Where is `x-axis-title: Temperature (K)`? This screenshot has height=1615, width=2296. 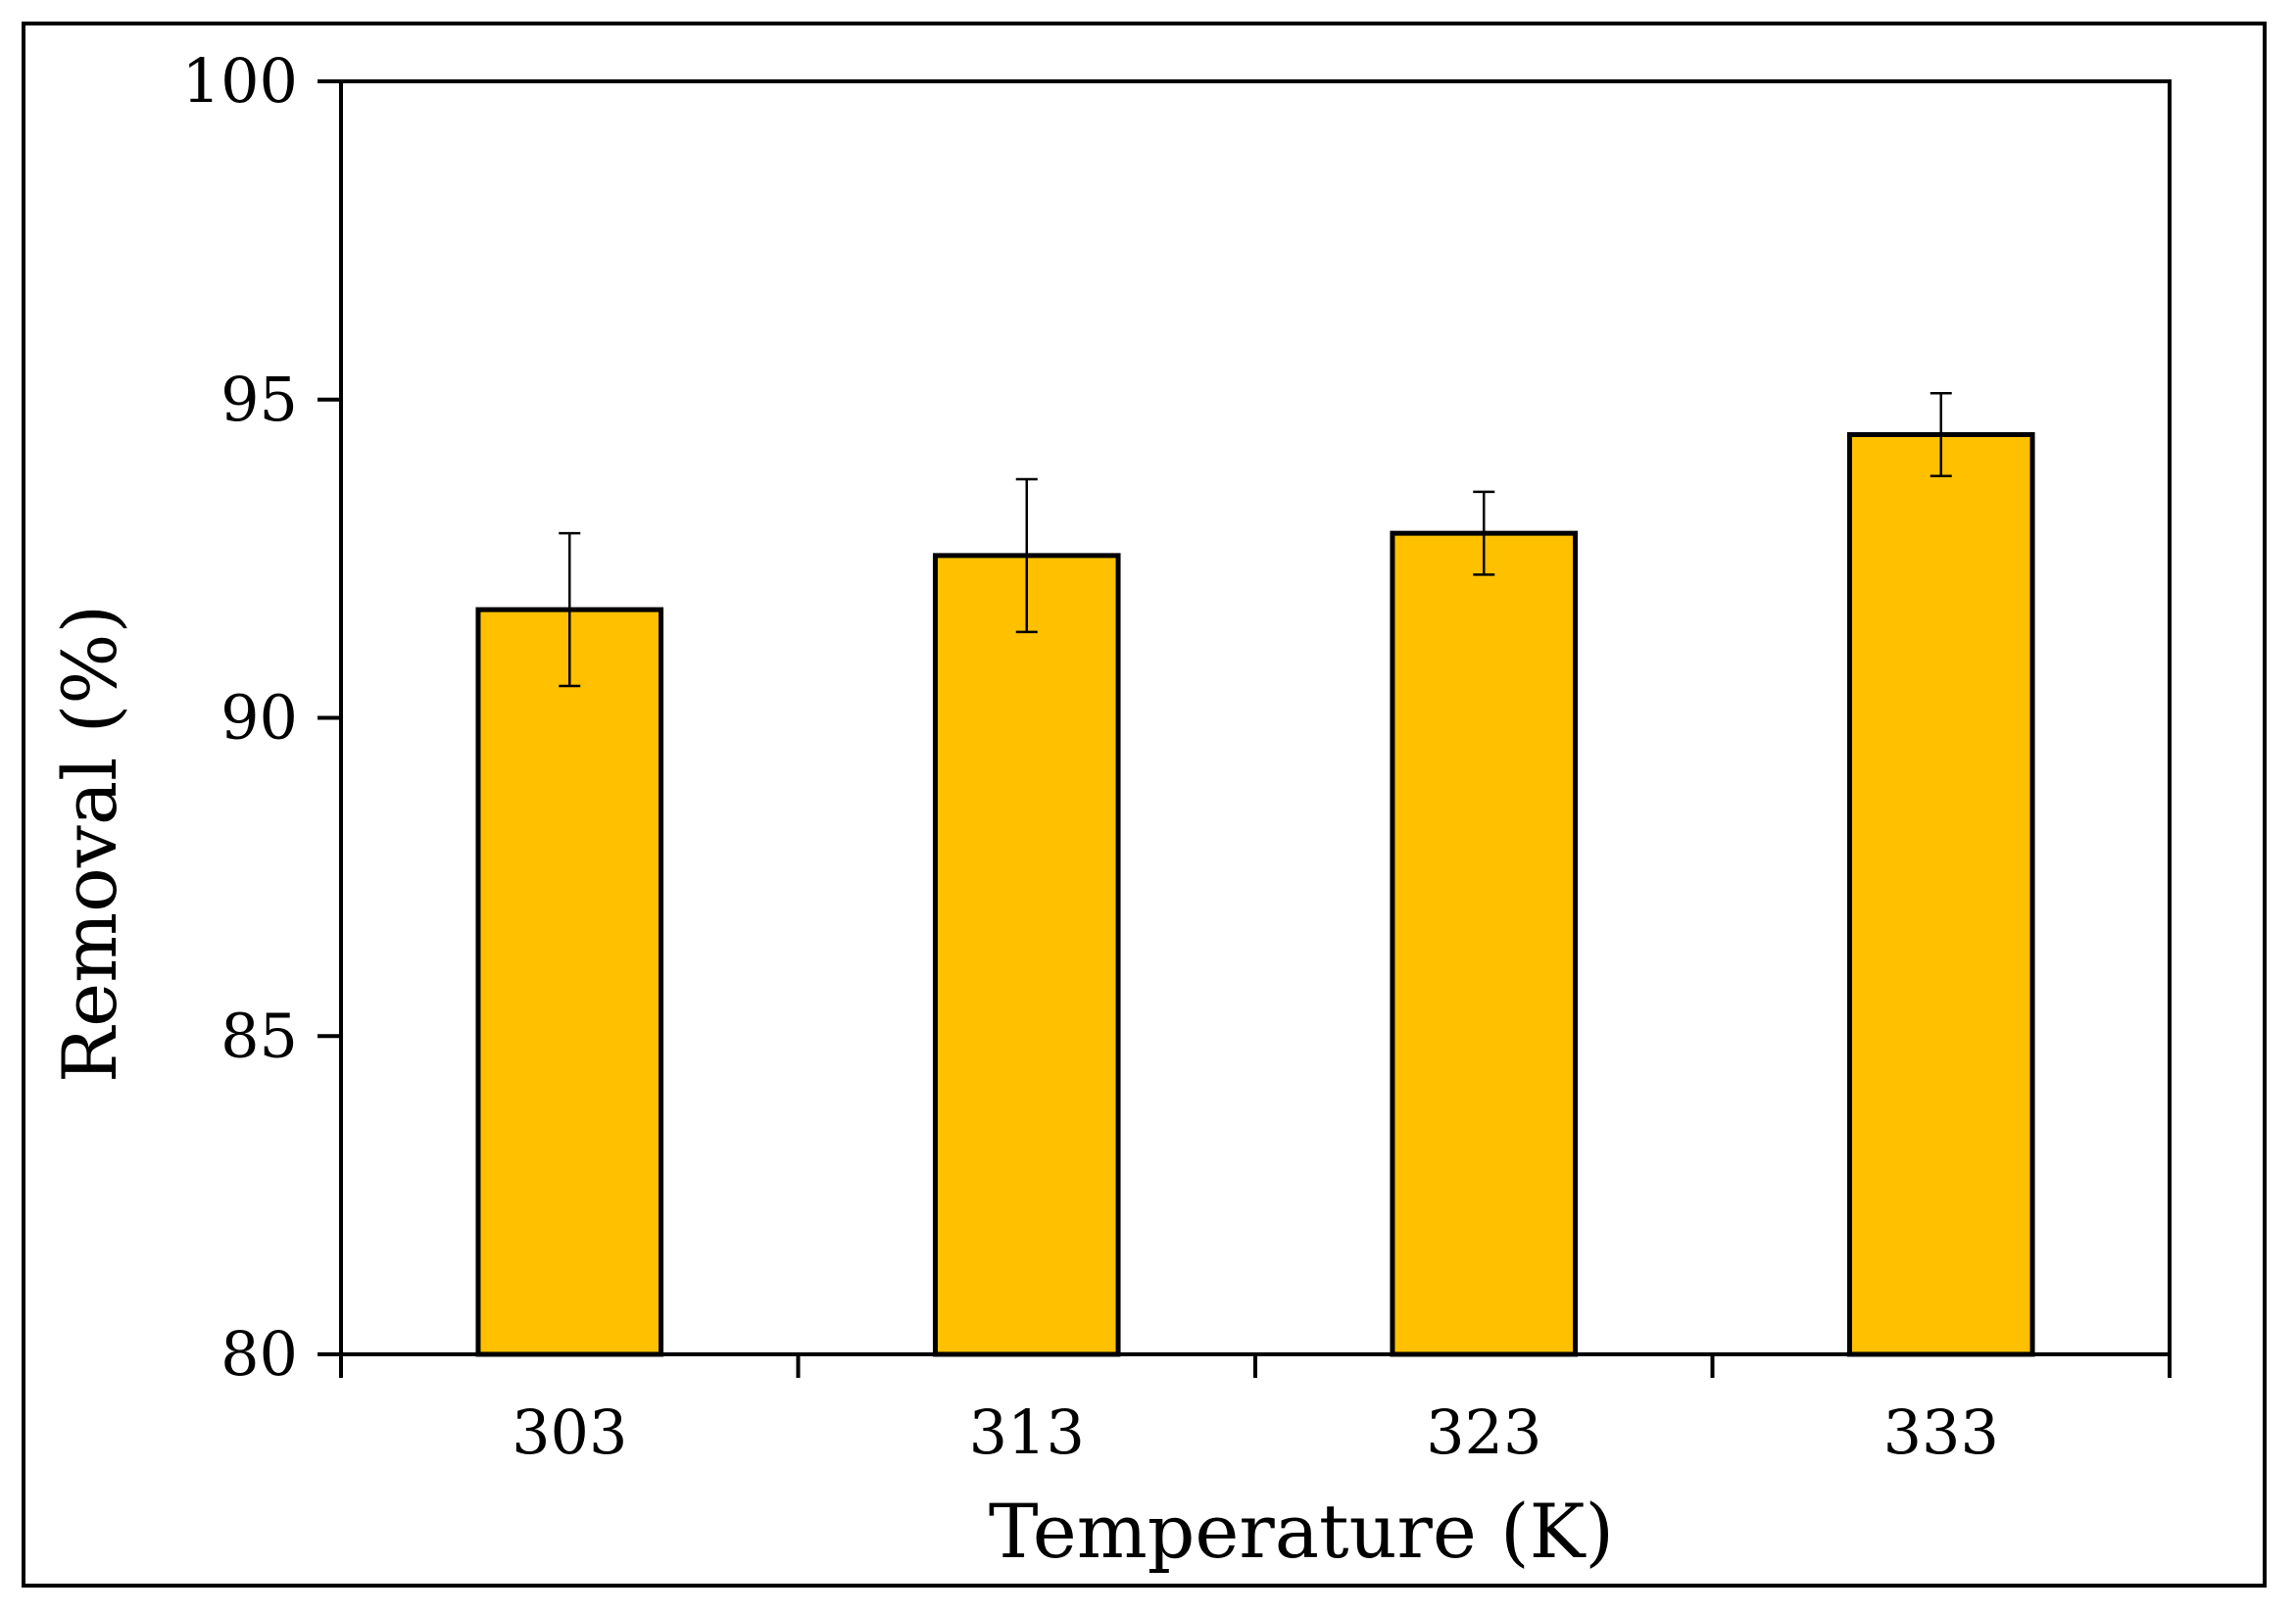
x-axis-title: Temperature (K) is located at coordinates (1301, 1532).